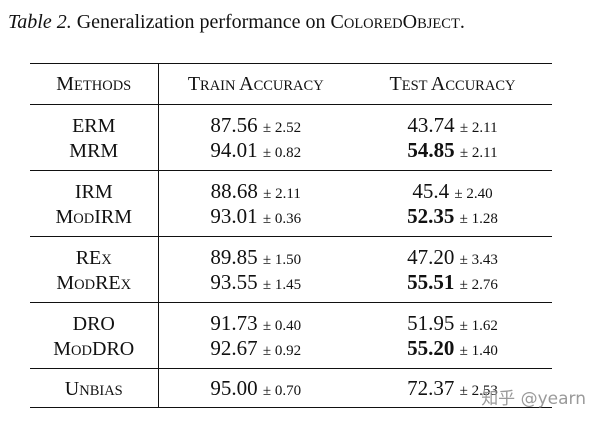 This screenshot has height=423, width=600. I want to click on method-name: DRO, so click(94, 319).